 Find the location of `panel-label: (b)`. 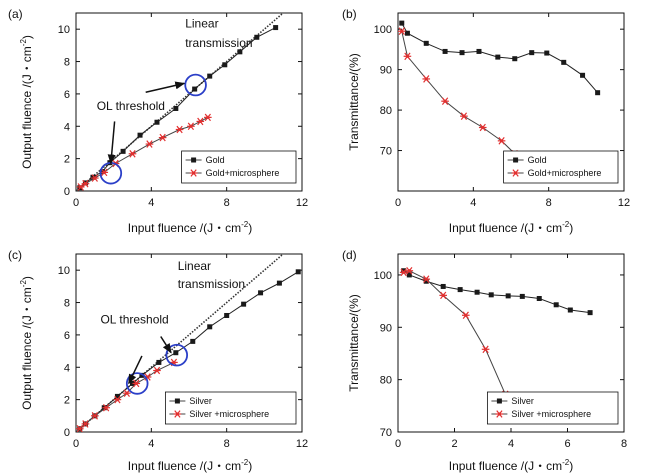

panel-label: (b) is located at coordinates (349, 14).